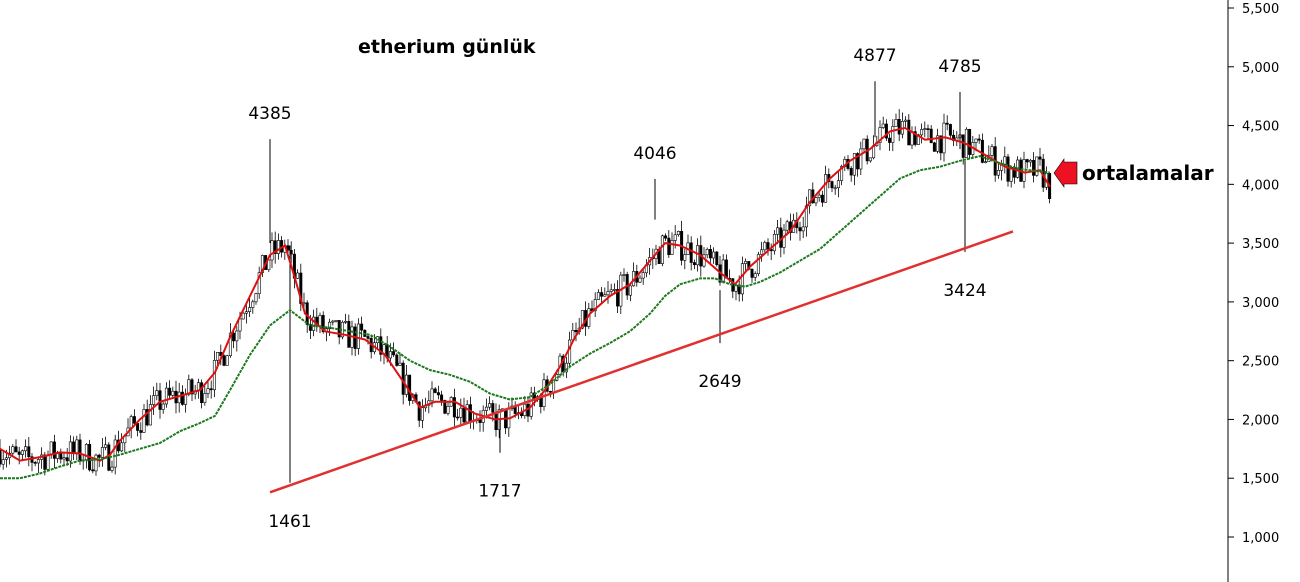 The height and width of the screenshot is (582, 1300). Describe the element at coordinates (269, 114) in the screenshot. I see `price-annotation: 4385` at that location.